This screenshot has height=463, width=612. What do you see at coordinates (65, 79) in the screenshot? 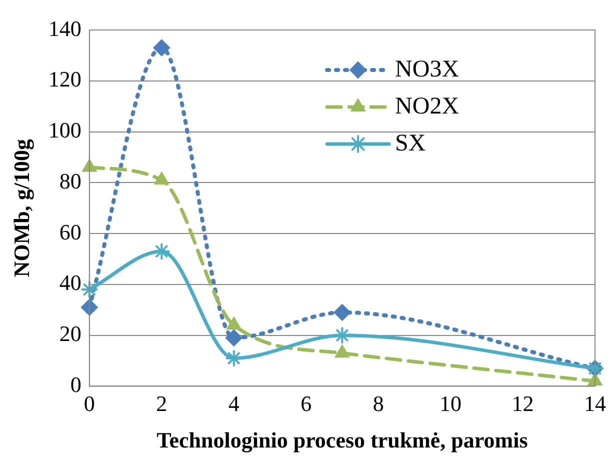
I see `y-tick-label: 120` at bounding box center [65, 79].